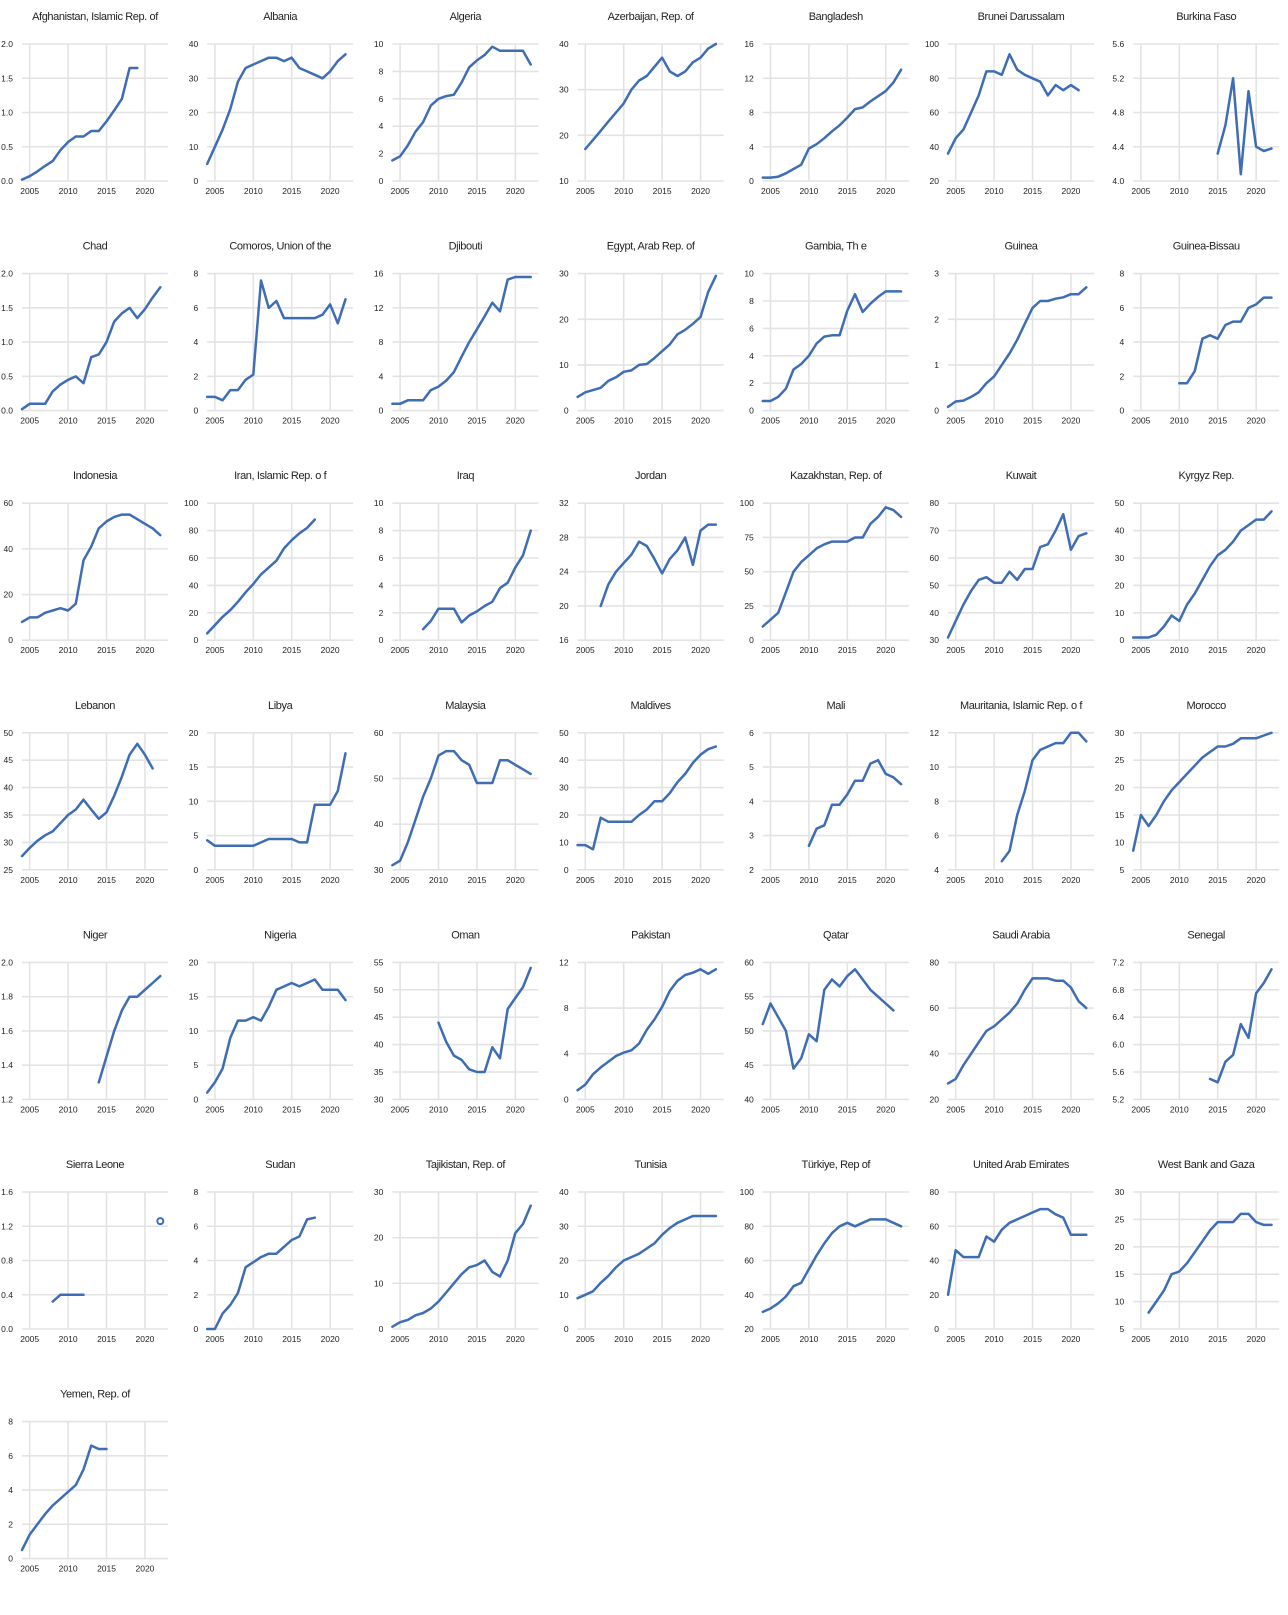 The width and height of the screenshot is (1288, 1615). What do you see at coordinates (749, 997) in the screenshot?
I see `y-tick-label: 55` at bounding box center [749, 997].